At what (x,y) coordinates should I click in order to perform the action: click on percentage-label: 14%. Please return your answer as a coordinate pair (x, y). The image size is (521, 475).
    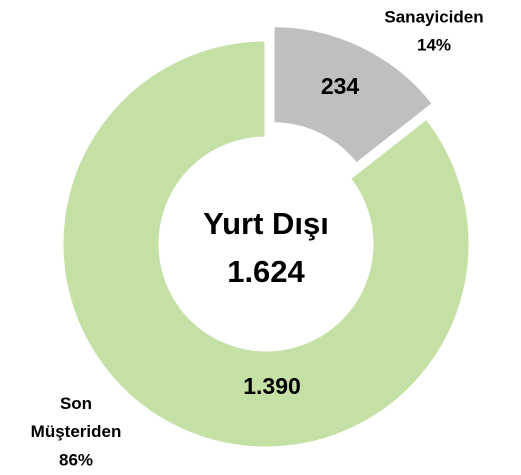
    Looking at the image, I should click on (434, 44).